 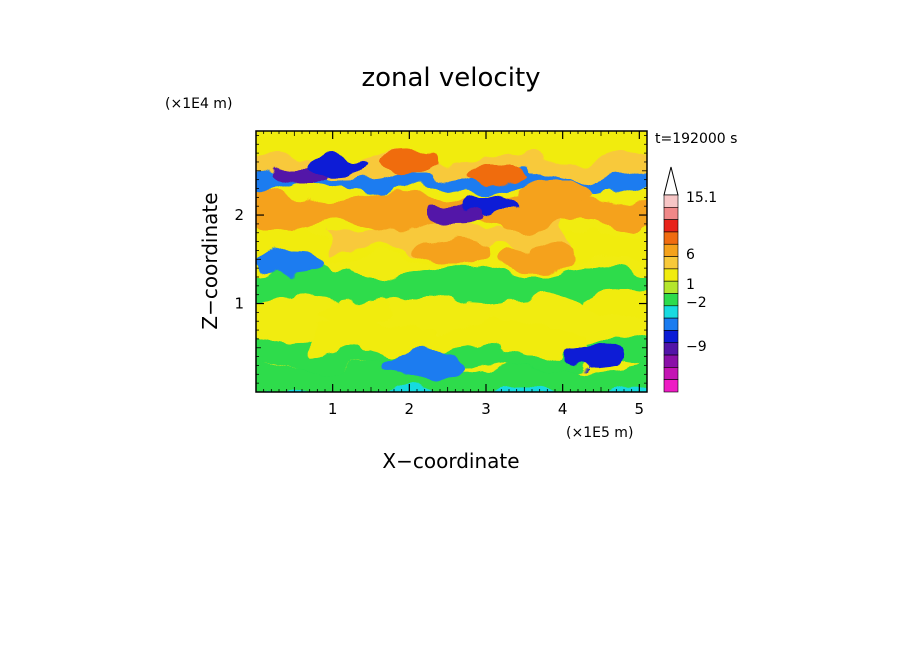 What do you see at coordinates (450, 78) in the screenshot?
I see `chart-title: zonal velocity` at bounding box center [450, 78].